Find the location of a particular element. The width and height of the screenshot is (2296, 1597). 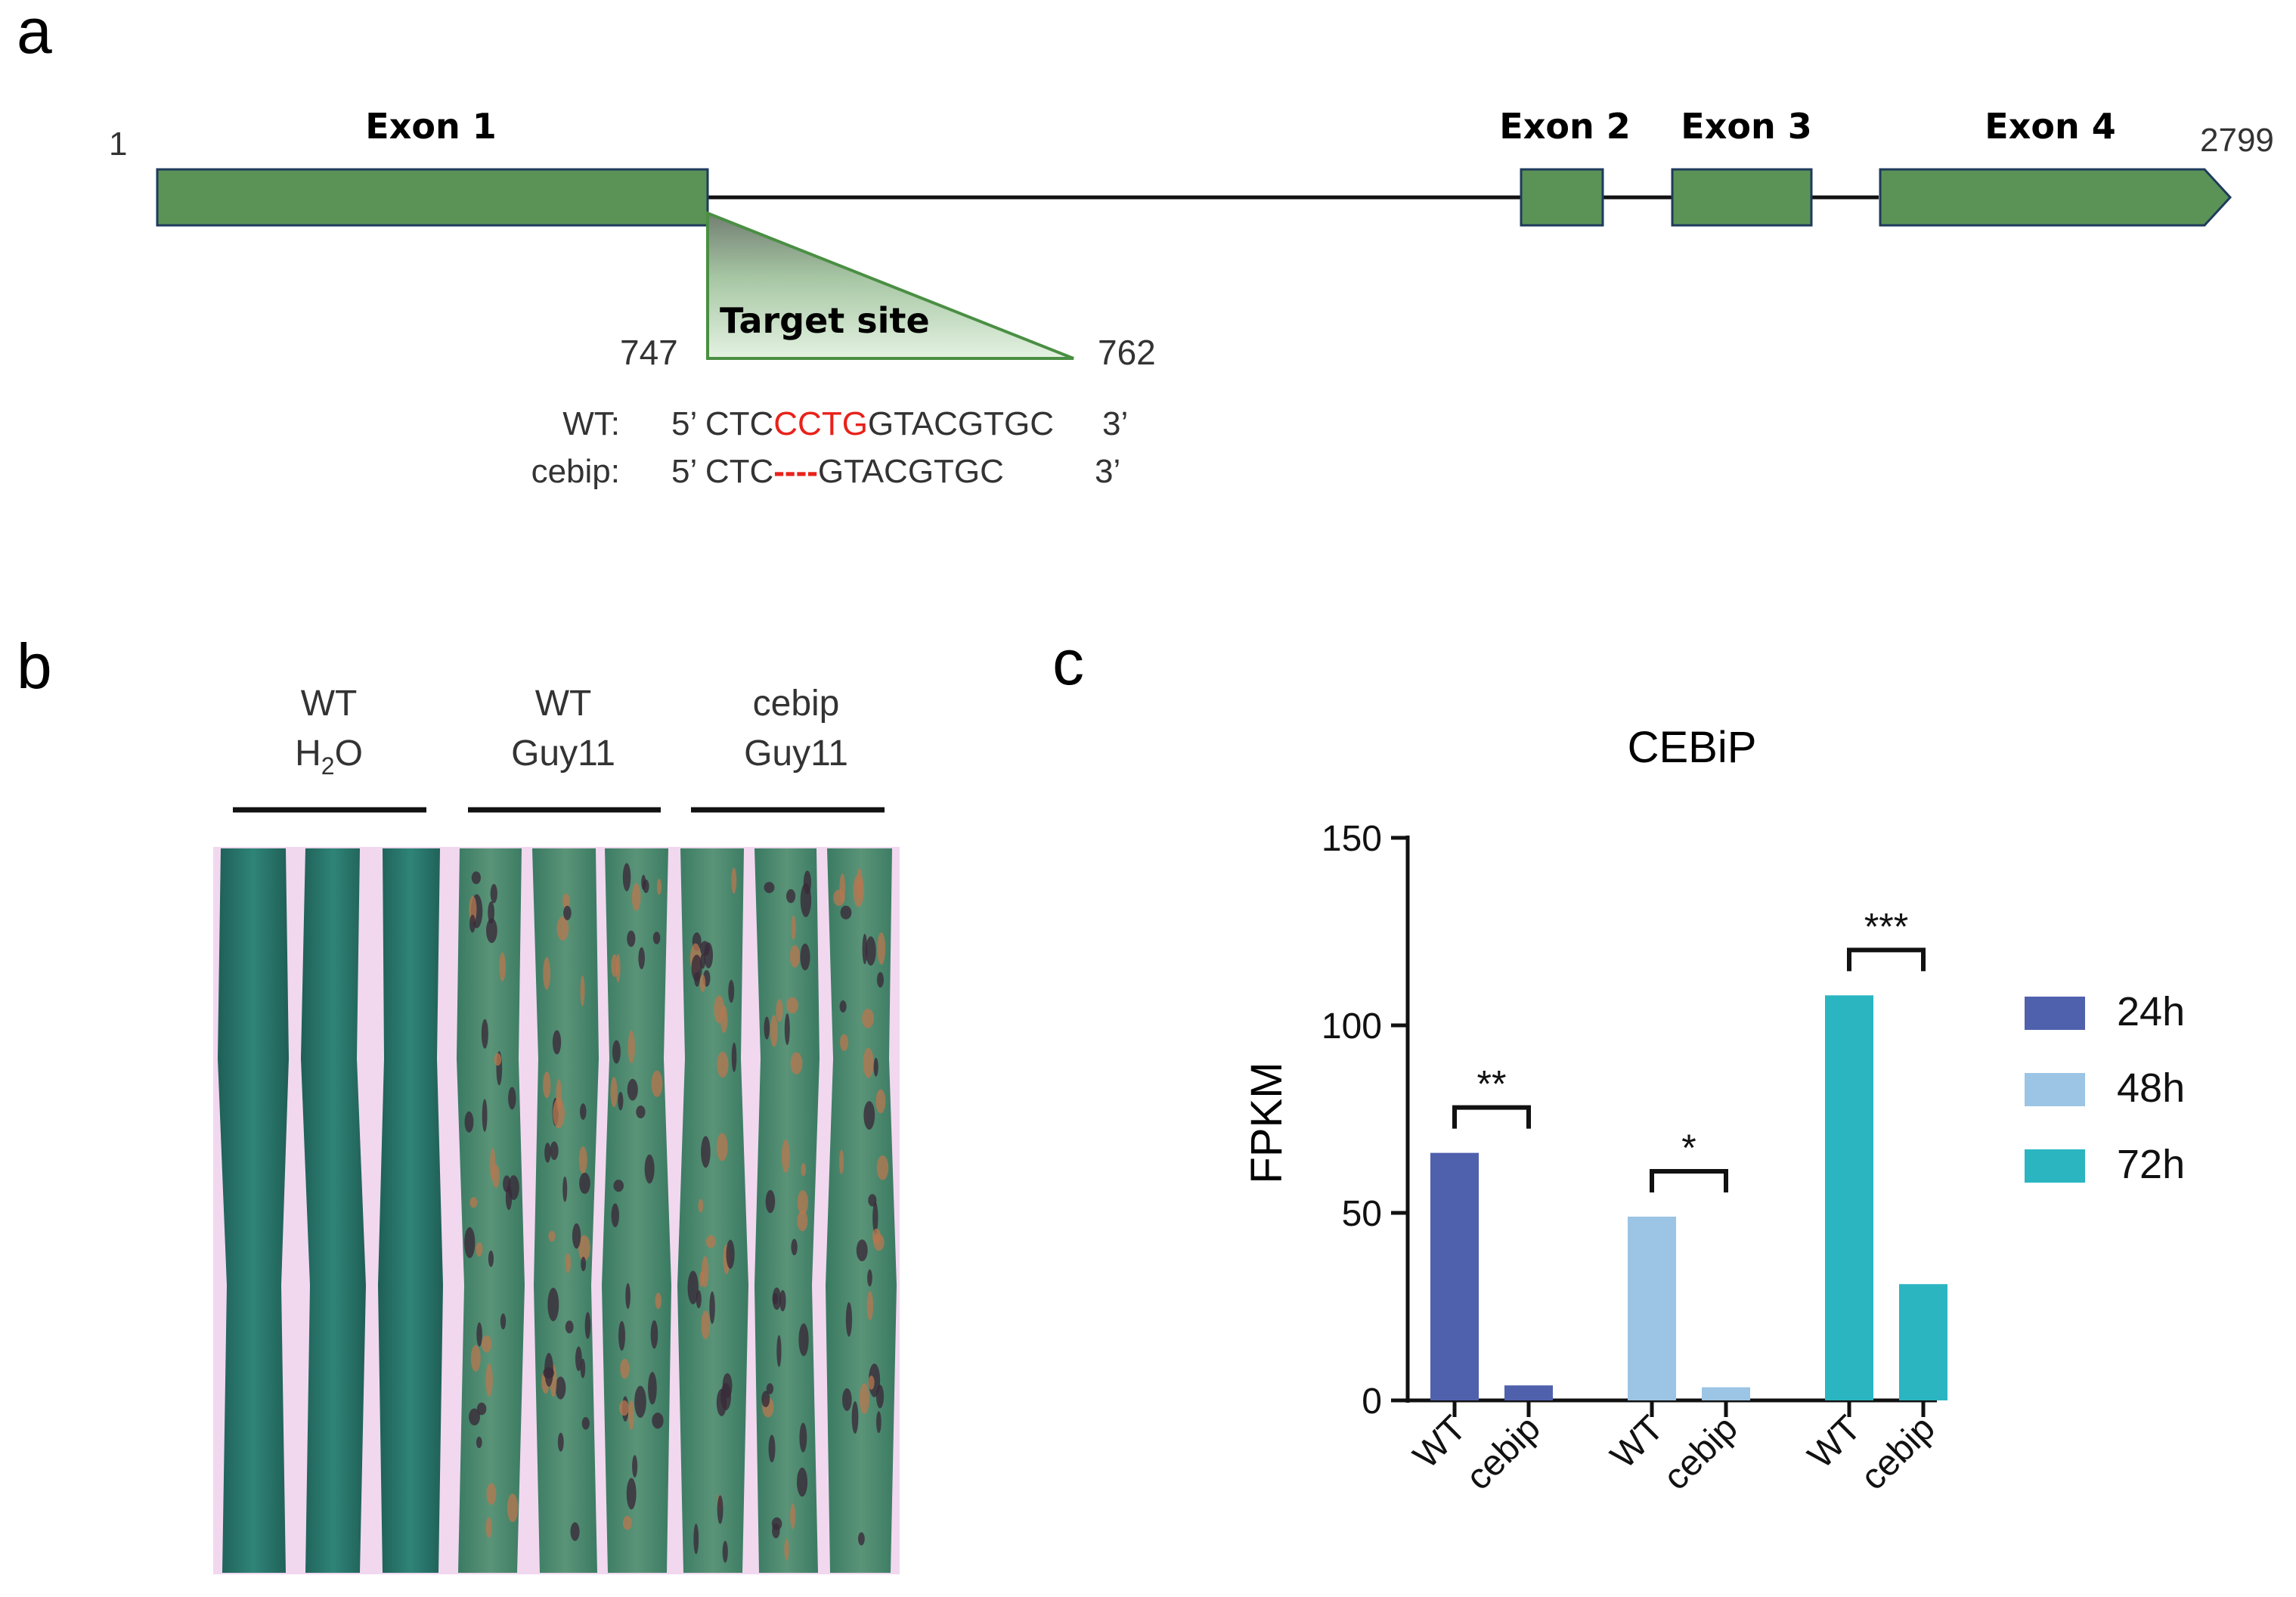

panel-label-b: b is located at coordinates (34, 666).